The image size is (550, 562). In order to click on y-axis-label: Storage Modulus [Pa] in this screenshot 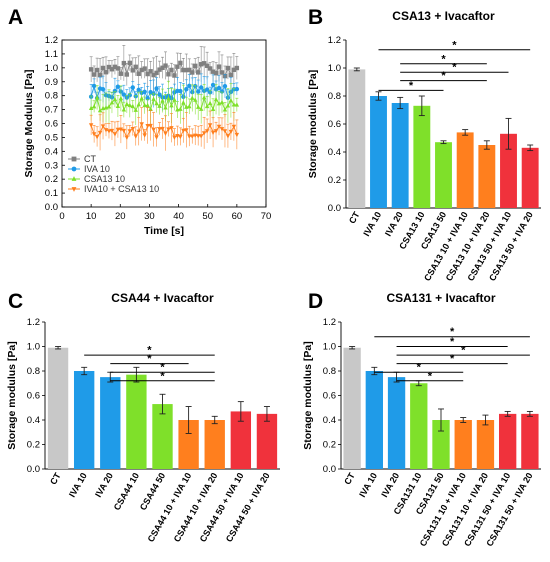, I will do `click(29, 124)`.